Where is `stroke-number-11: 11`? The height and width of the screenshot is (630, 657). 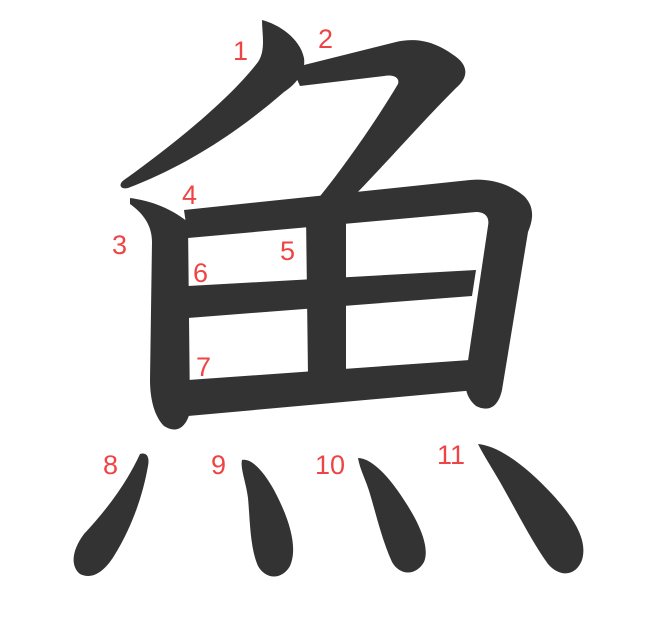 stroke-number-11: 11 is located at coordinates (451, 455).